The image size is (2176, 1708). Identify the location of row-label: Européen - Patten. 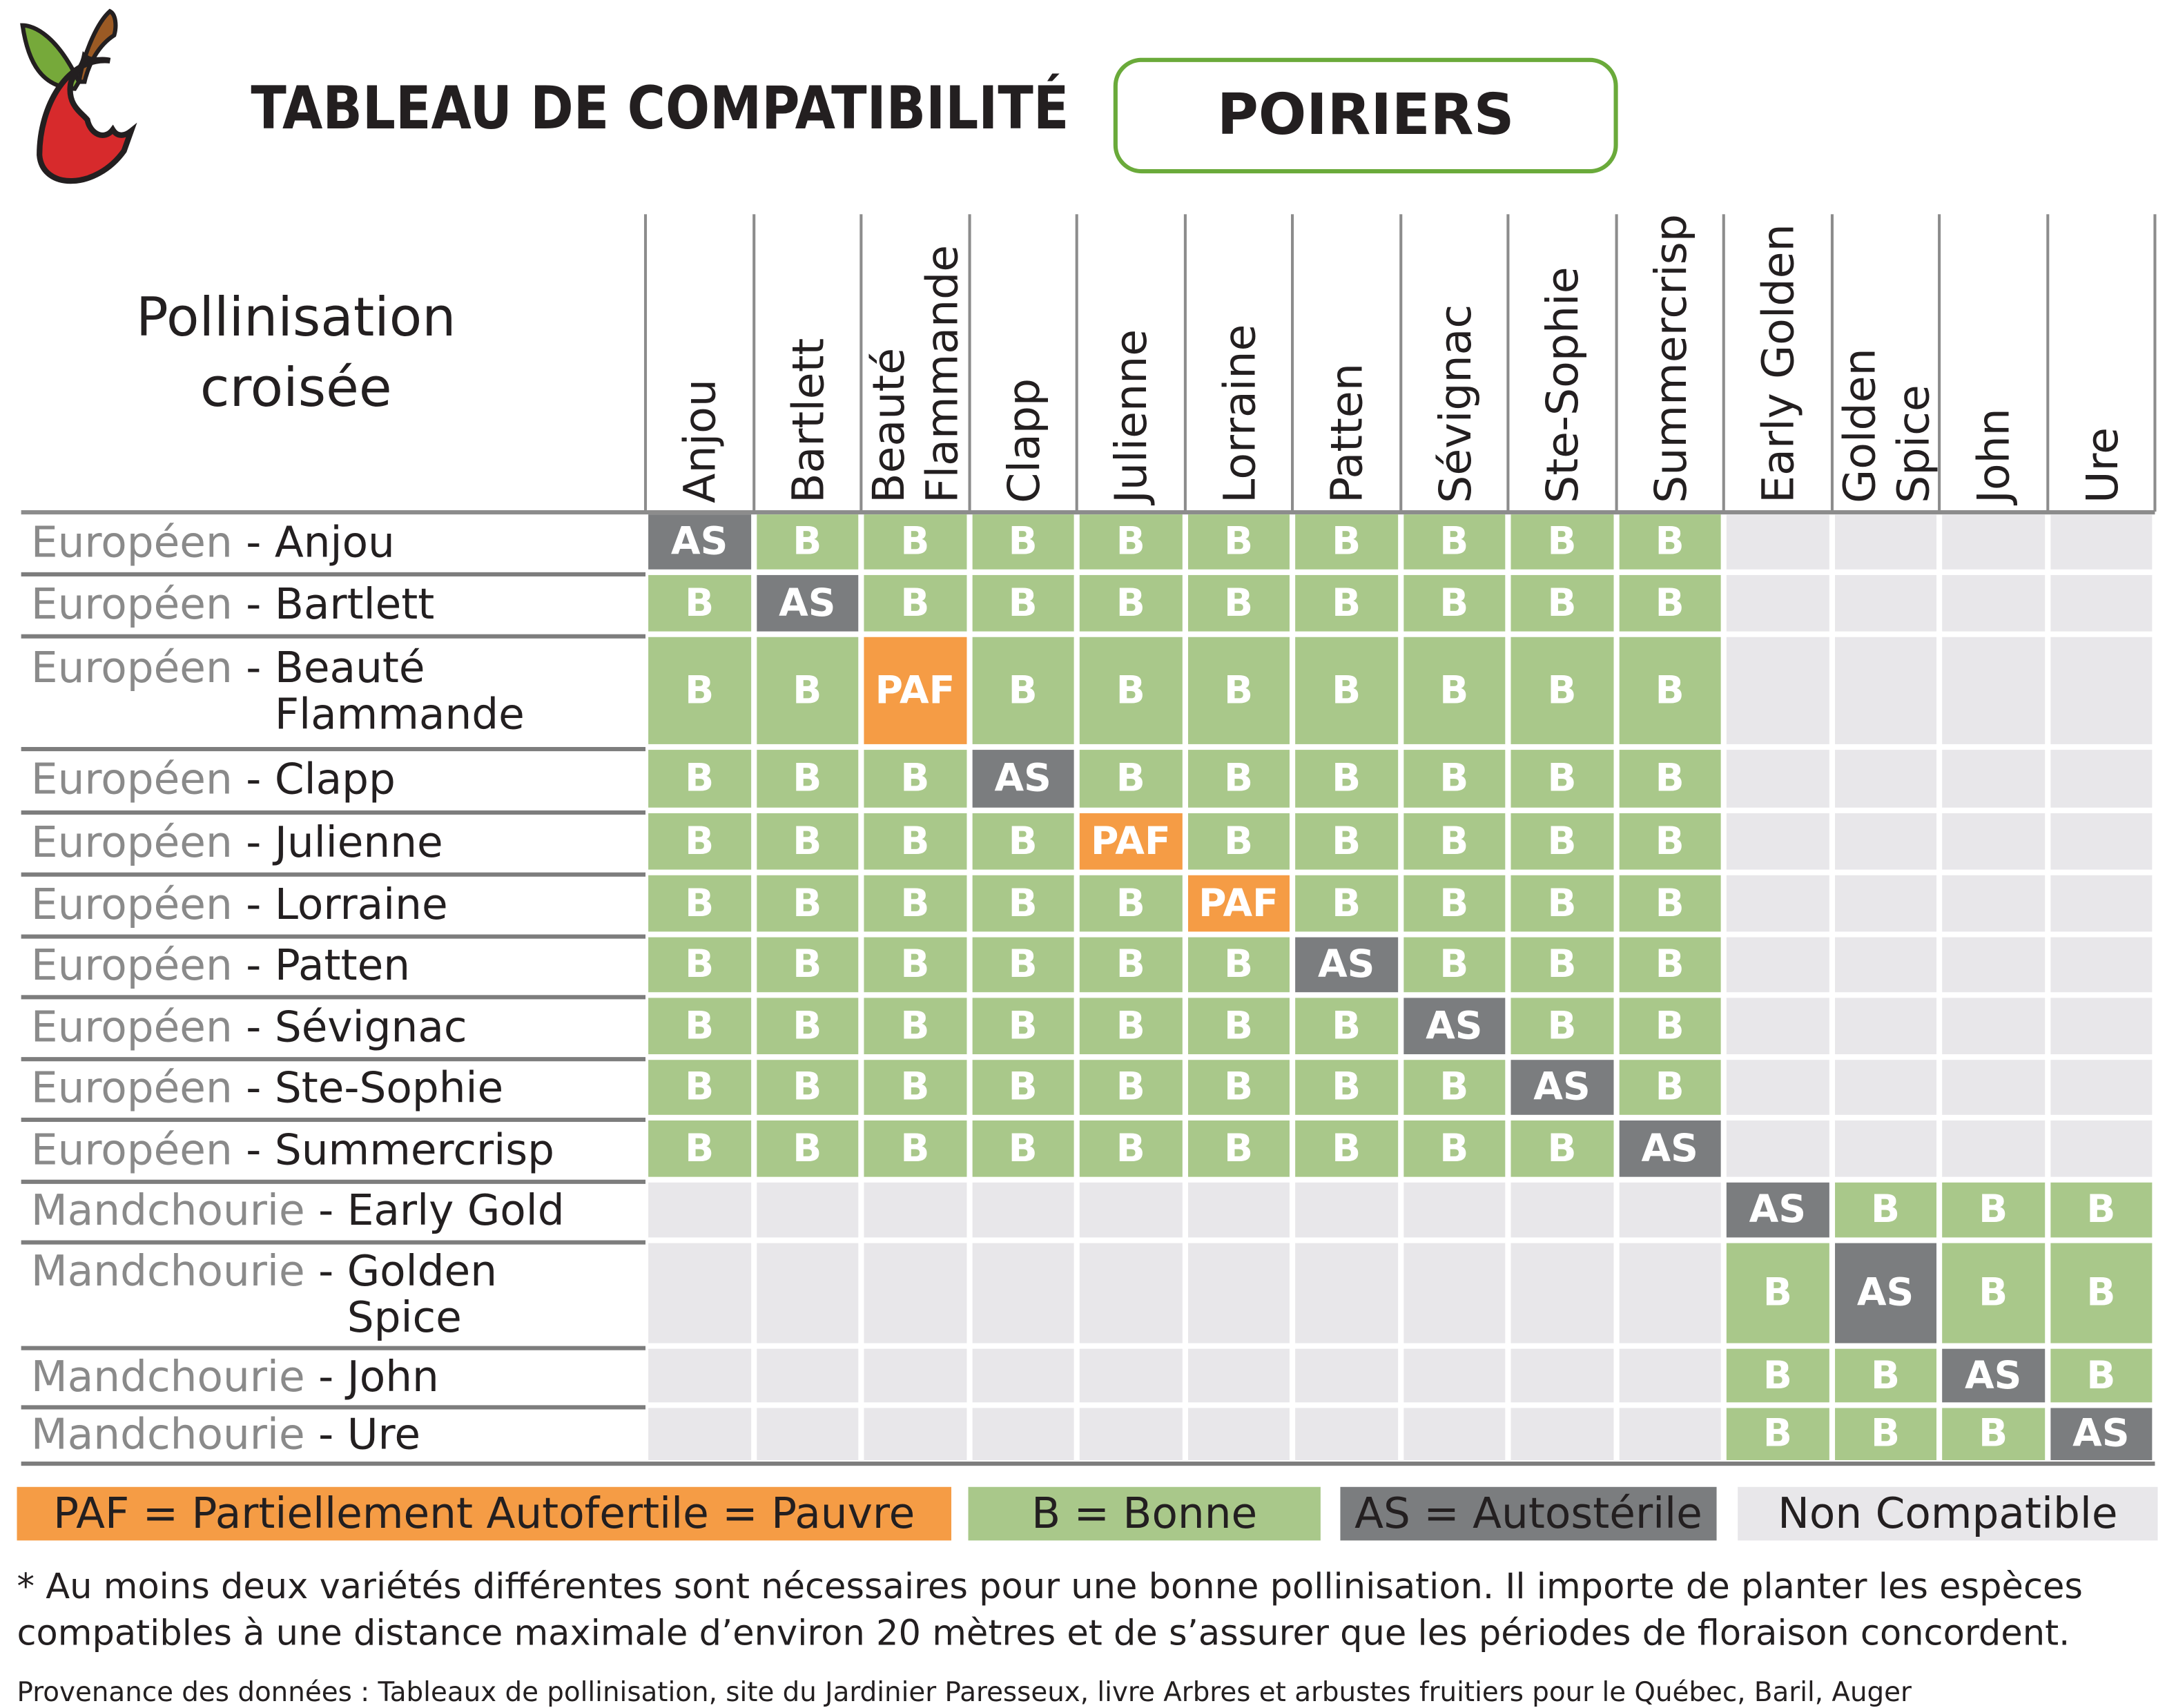
(338, 967).